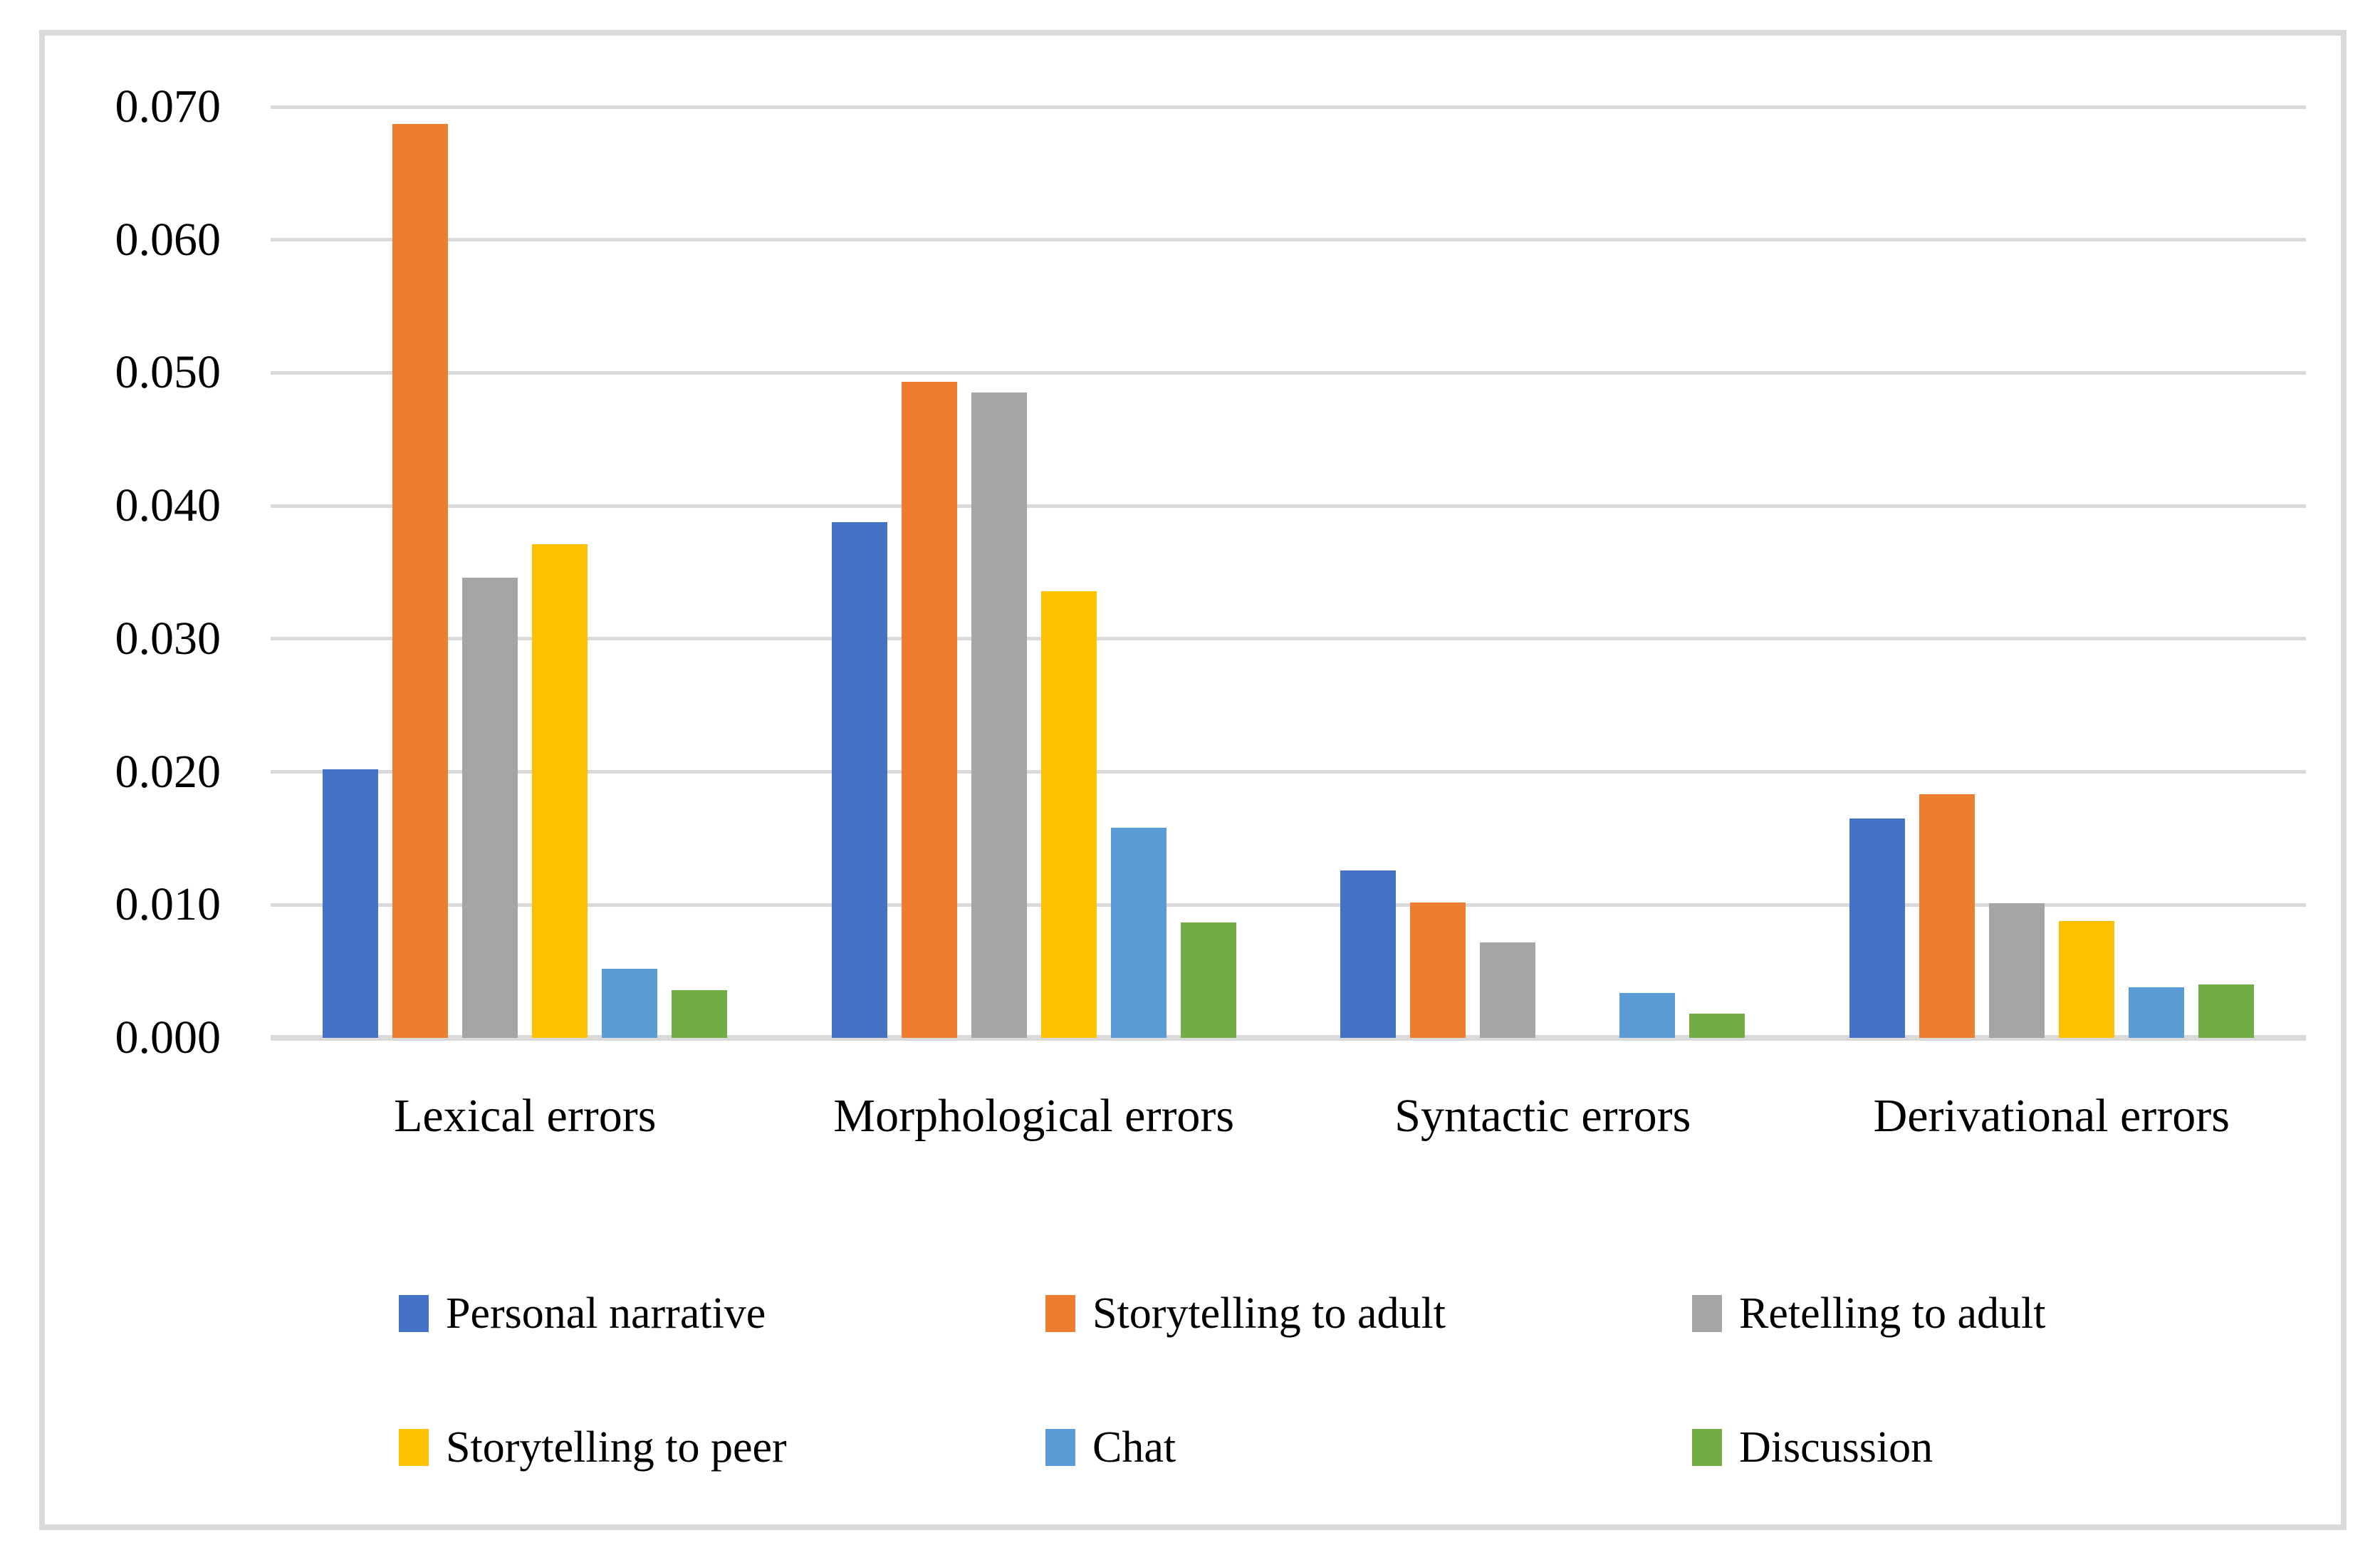 The image size is (2380, 1560). What do you see at coordinates (560, 791) in the screenshot?
I see `bar-storytelling-to-peer-lexical-errors` at bounding box center [560, 791].